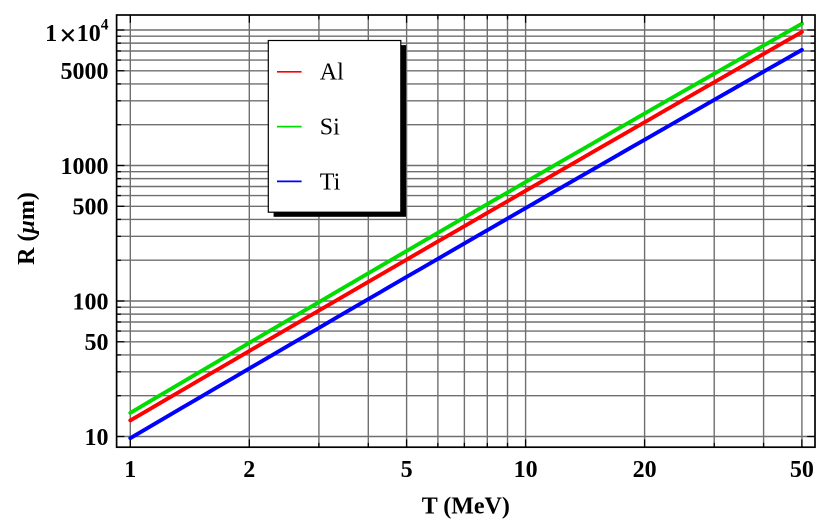 This screenshot has width=840, height=532. Describe the element at coordinates (91, 208) in the screenshot. I see `svg-text: 500` at that location.